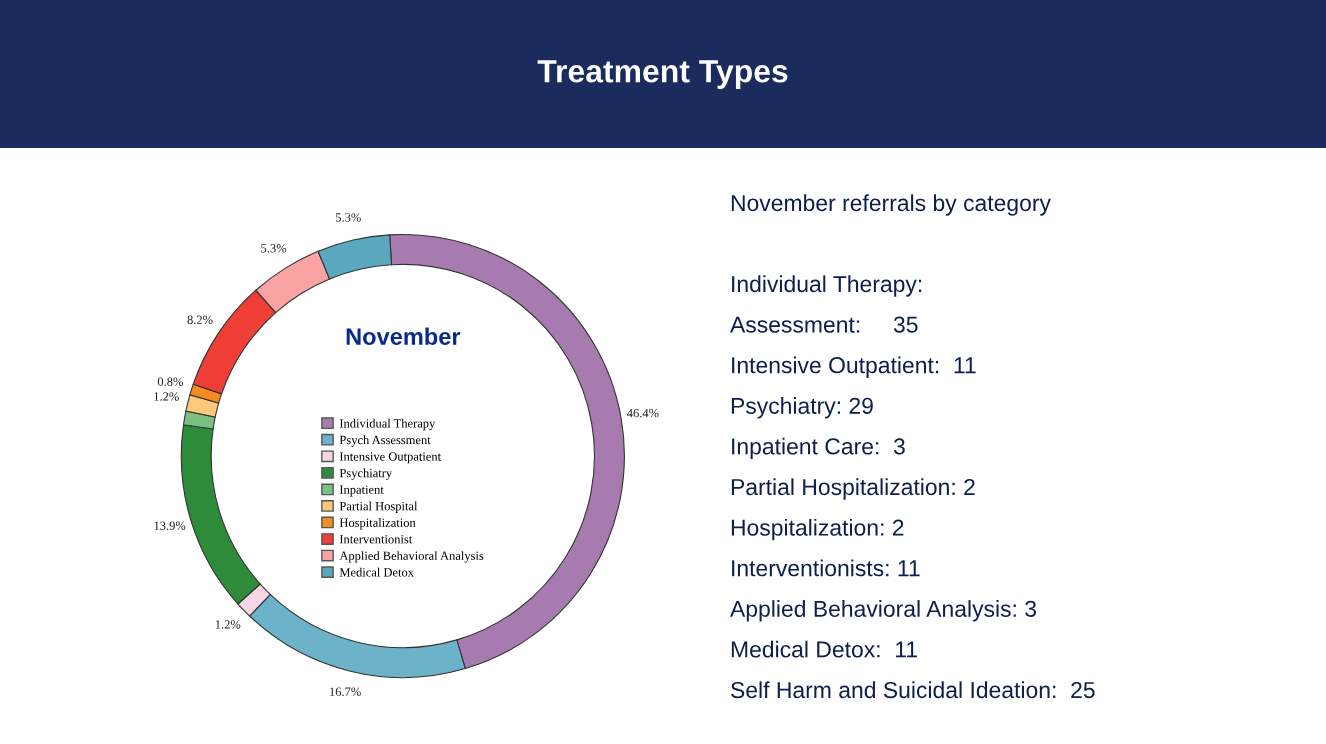  Describe the element at coordinates (200, 320) in the screenshot. I see `data-label: 8.2%` at that location.